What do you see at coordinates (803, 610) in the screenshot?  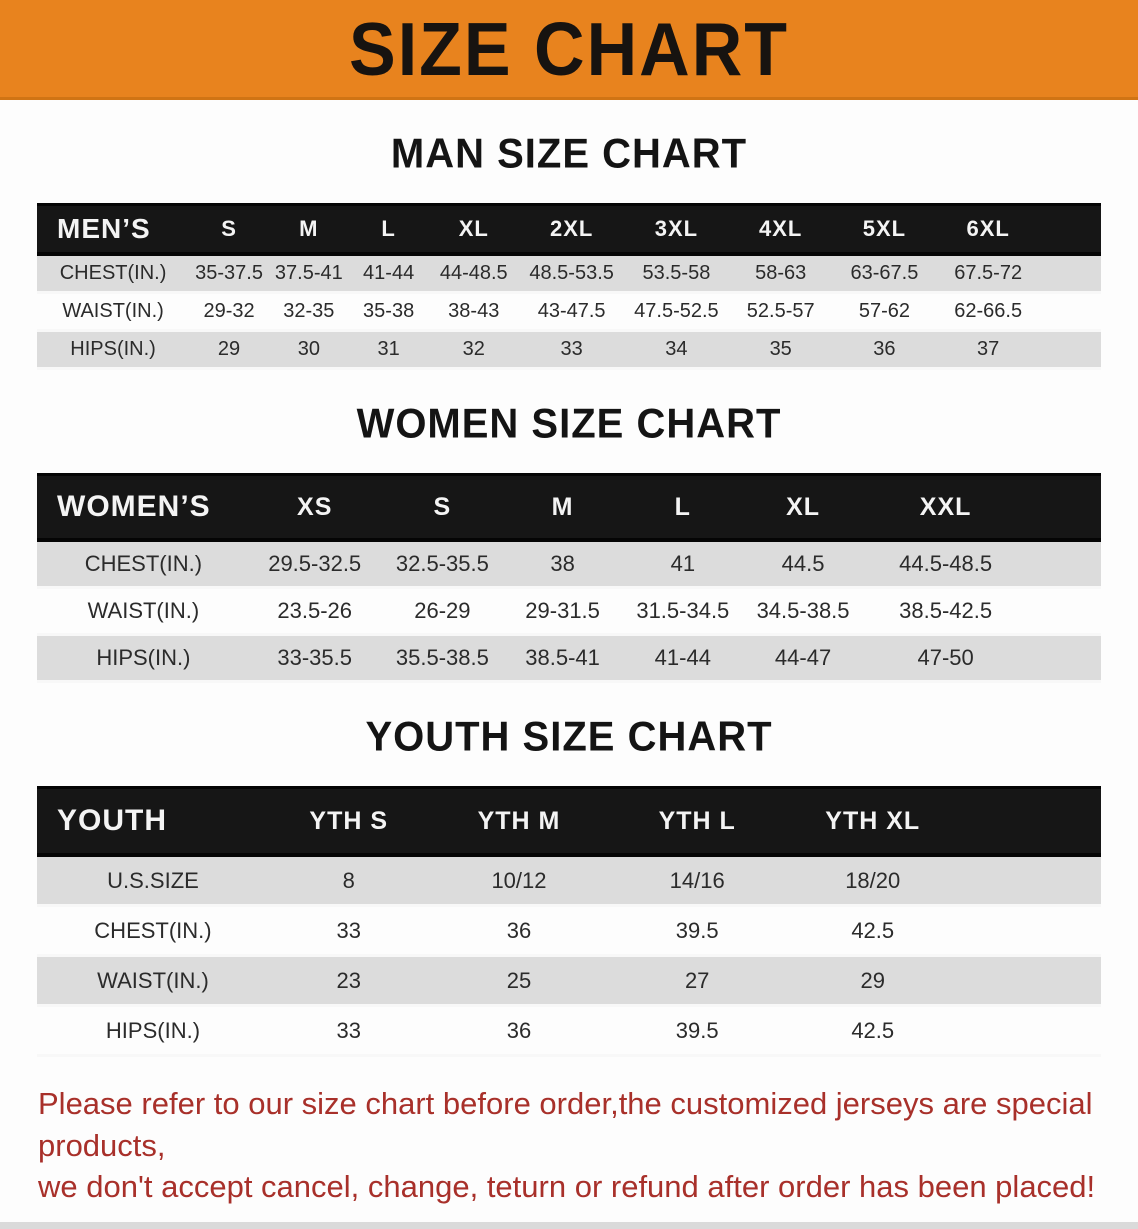 I see `measurement-value: 34.5-38.5` at bounding box center [803, 610].